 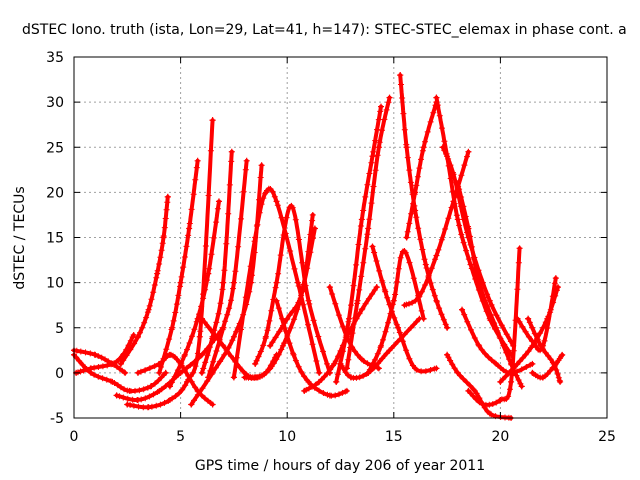 I want to click on y-tick-label: 15, so click(x=55, y=239).